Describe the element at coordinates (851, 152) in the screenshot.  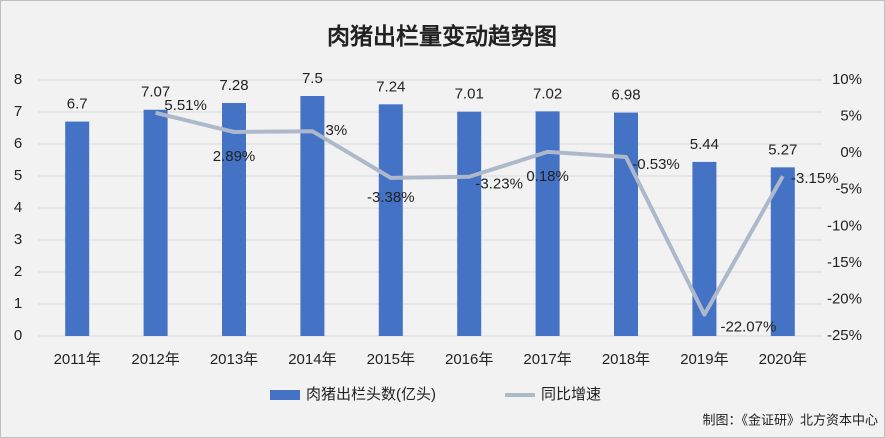
I see `y2-tick-label: 0%` at that location.